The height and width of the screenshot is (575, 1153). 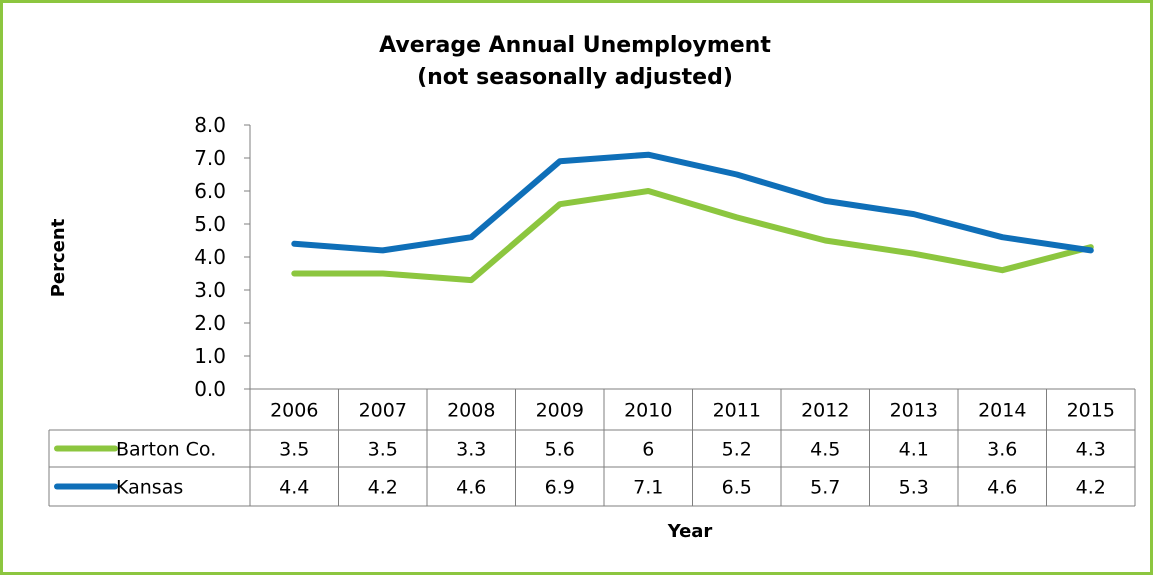 I want to click on x-tick-label: 2010, so click(x=648, y=411).